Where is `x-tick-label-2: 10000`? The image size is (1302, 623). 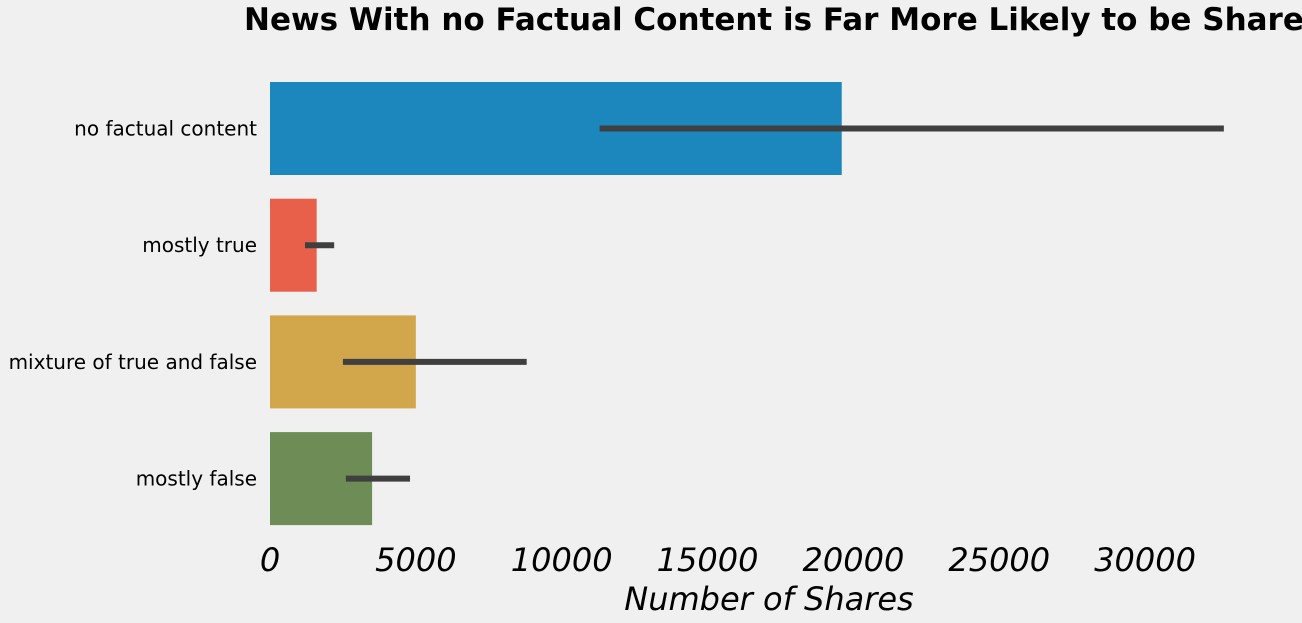 x-tick-label-2: 10000 is located at coordinates (562, 560).